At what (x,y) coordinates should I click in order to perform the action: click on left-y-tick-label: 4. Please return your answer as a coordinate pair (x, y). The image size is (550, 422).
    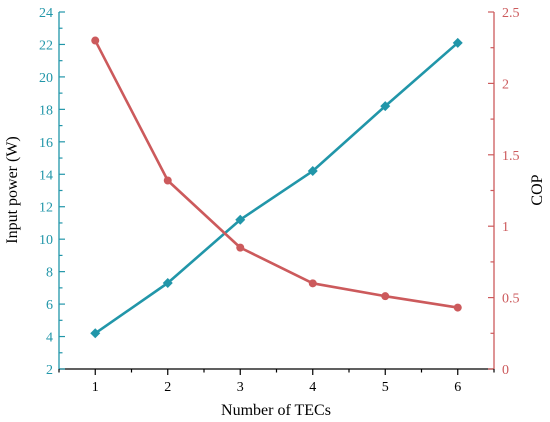
    Looking at the image, I should click on (49, 338).